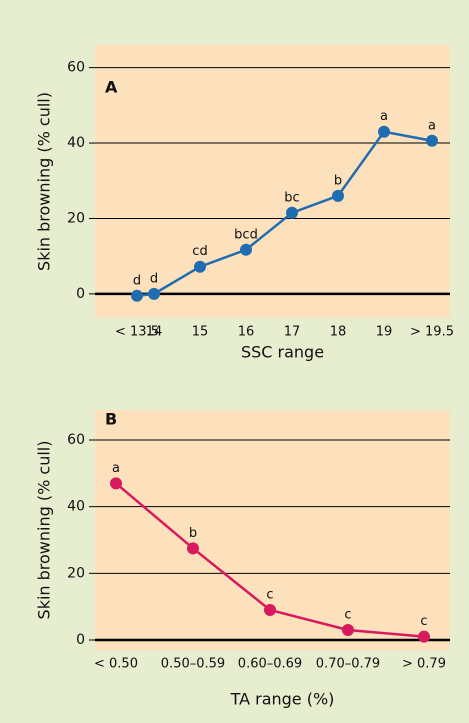 This screenshot has width=469, height=723. What do you see at coordinates (424, 664) in the screenshot?
I see `x-tick-label: > 0.79` at bounding box center [424, 664].